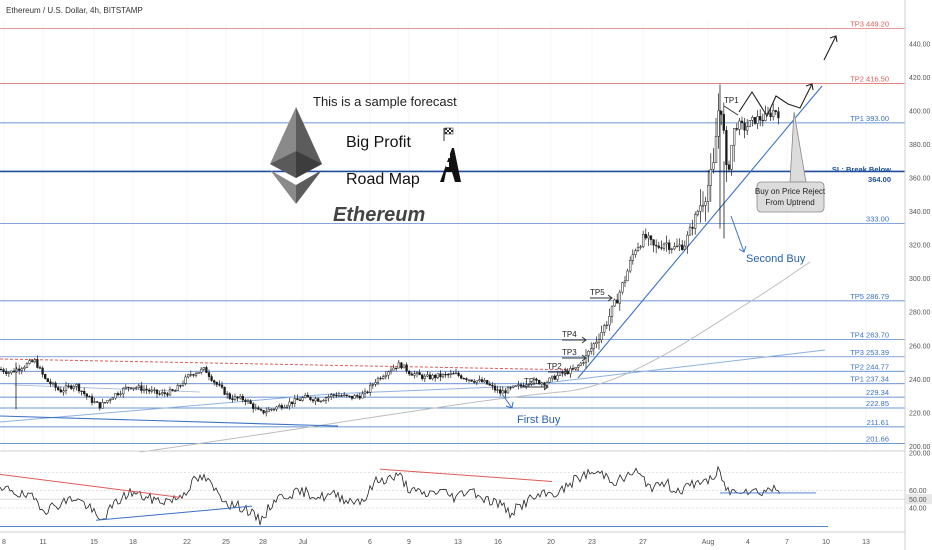 The height and width of the screenshot is (550, 932). Describe the element at coordinates (748, 542) in the screenshot. I see `time-tick-16: 4` at that location.